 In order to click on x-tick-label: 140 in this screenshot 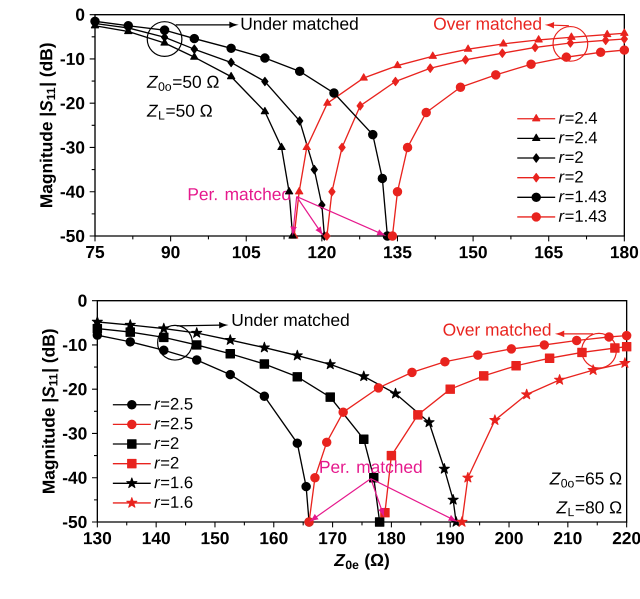, I will do `click(156, 538)`.